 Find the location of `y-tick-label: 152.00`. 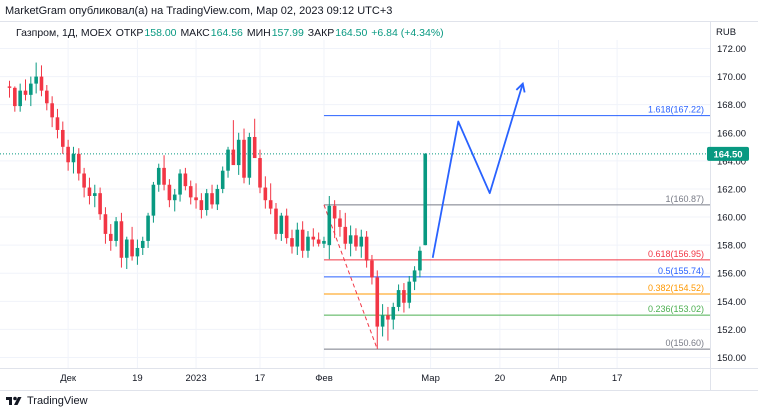

y-tick-label: 152.00 is located at coordinates (731, 330).